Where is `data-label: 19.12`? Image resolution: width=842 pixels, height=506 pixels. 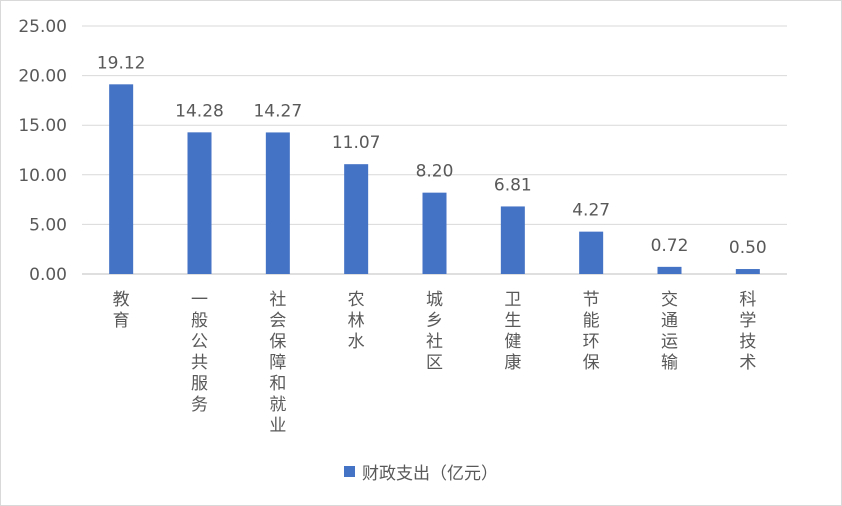 data-label: 19.12 is located at coordinates (121, 63).